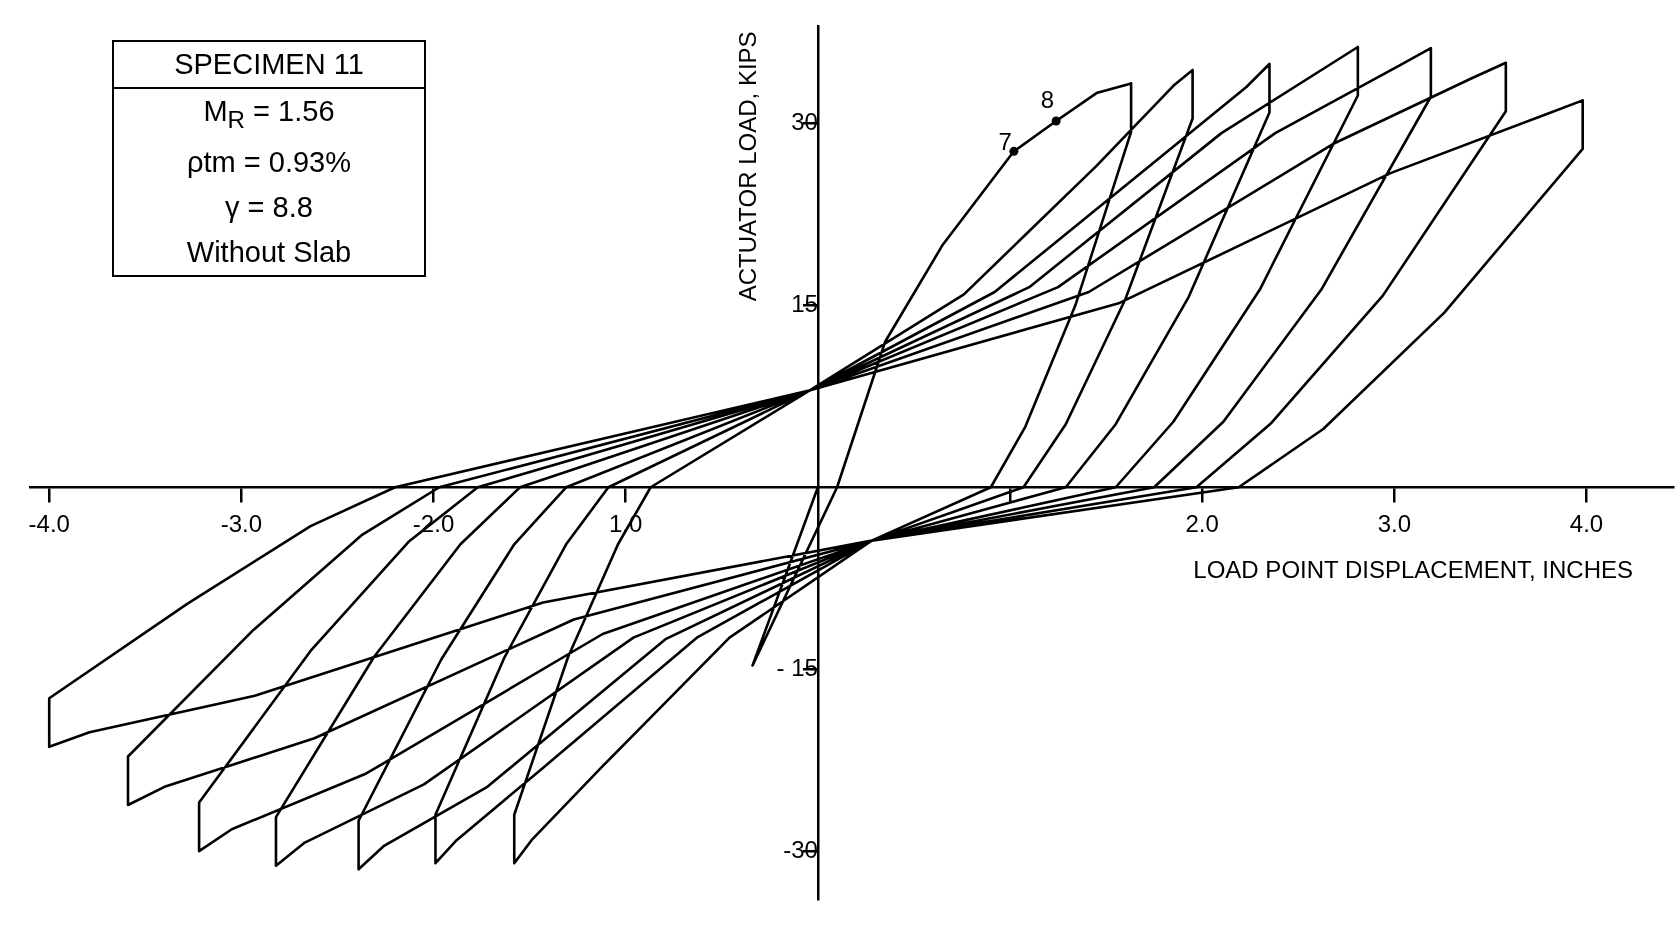  I want to click on y-tick-label: - 15, so click(797, 667).